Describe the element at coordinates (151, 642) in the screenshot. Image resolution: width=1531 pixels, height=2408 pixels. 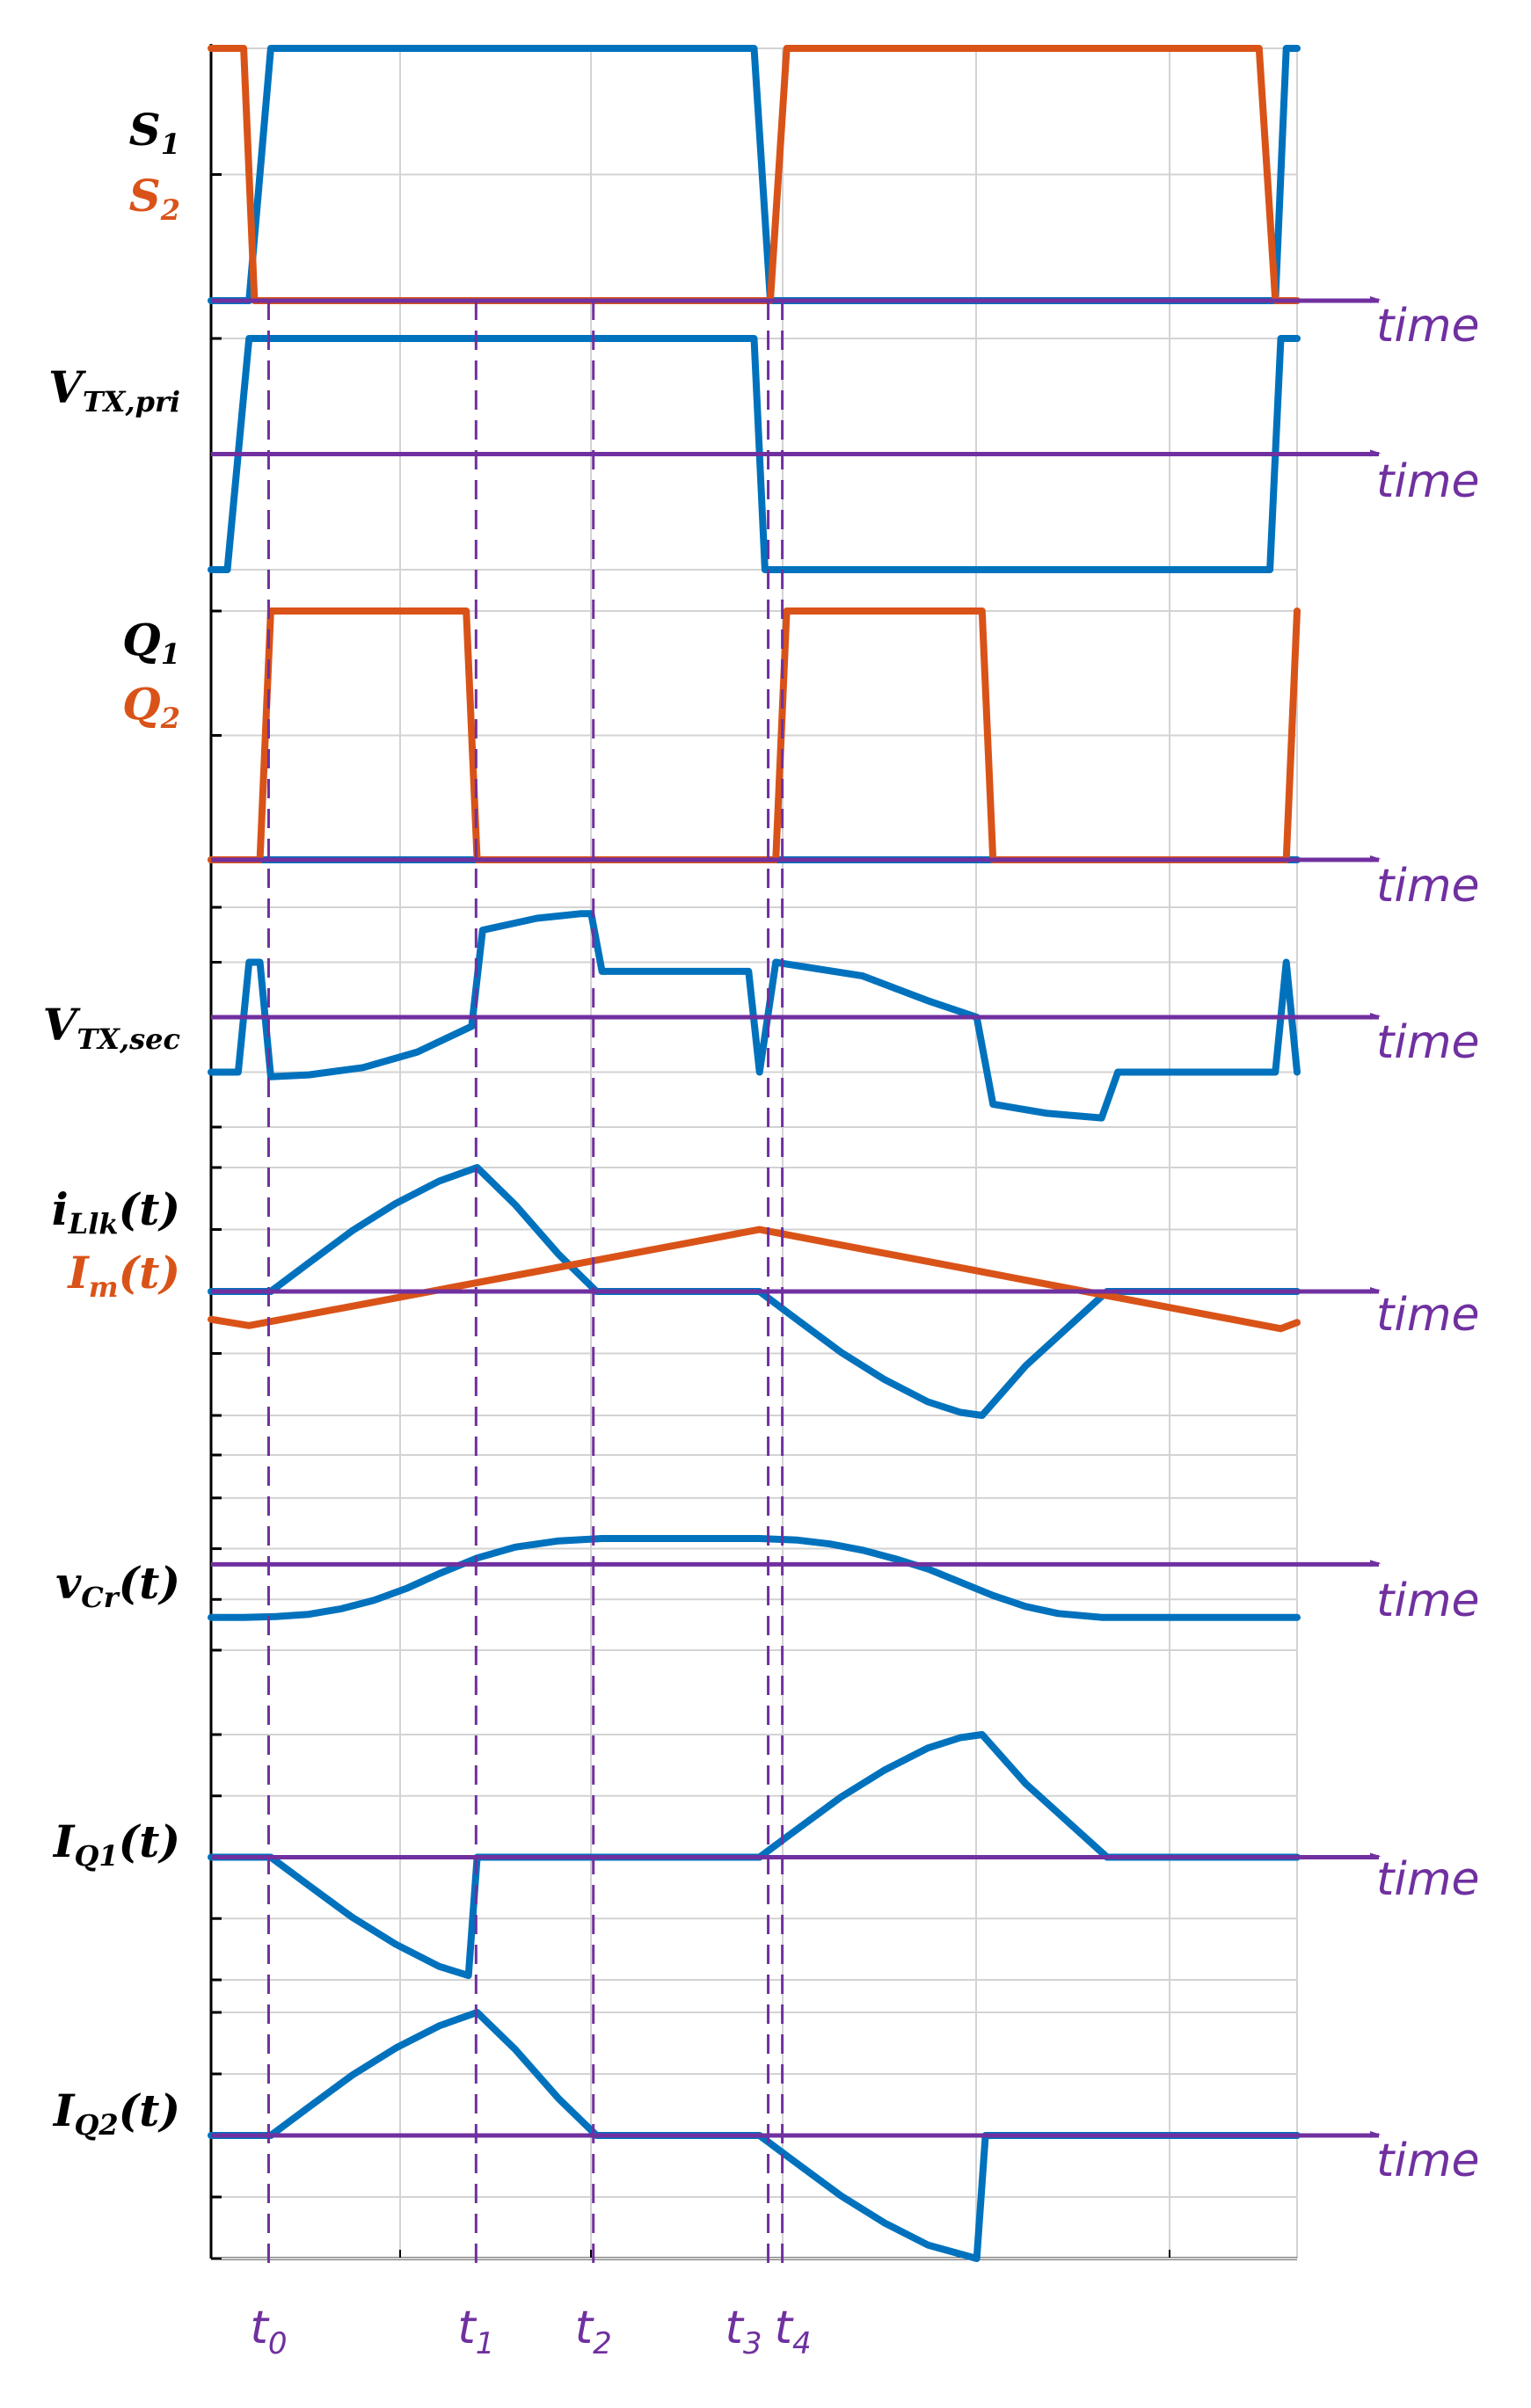
I see `panel-label: Q1` at that location.